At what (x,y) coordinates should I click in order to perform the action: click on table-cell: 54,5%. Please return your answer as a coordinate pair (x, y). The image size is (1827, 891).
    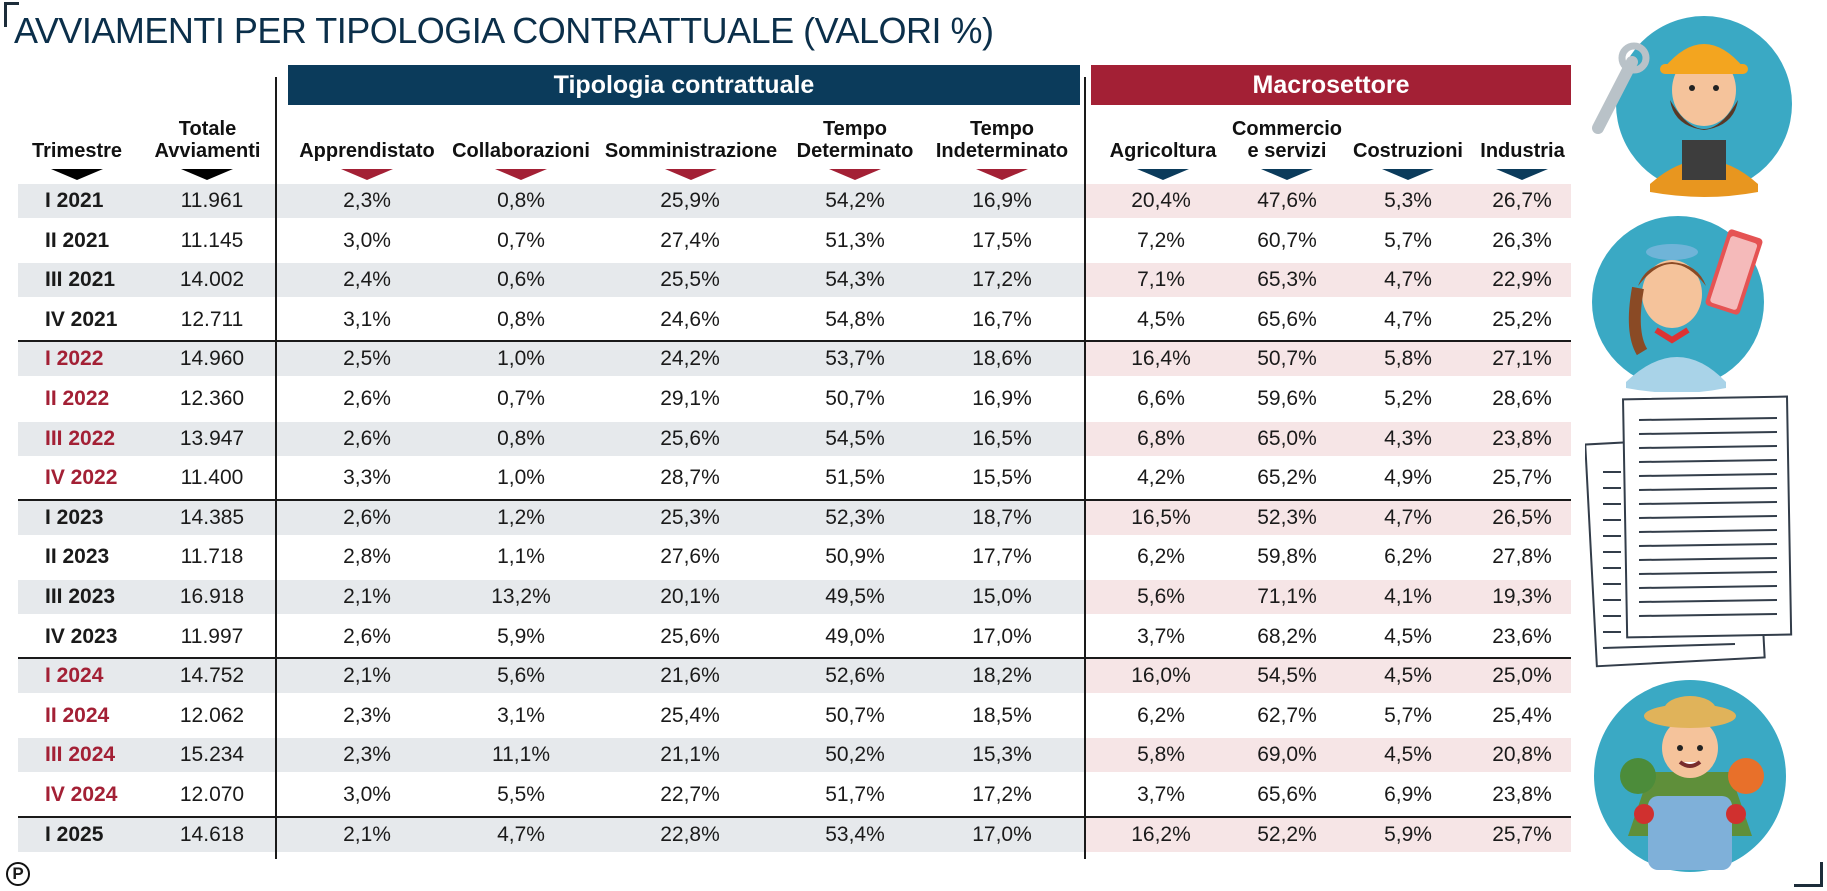
    Looking at the image, I should click on (1287, 675).